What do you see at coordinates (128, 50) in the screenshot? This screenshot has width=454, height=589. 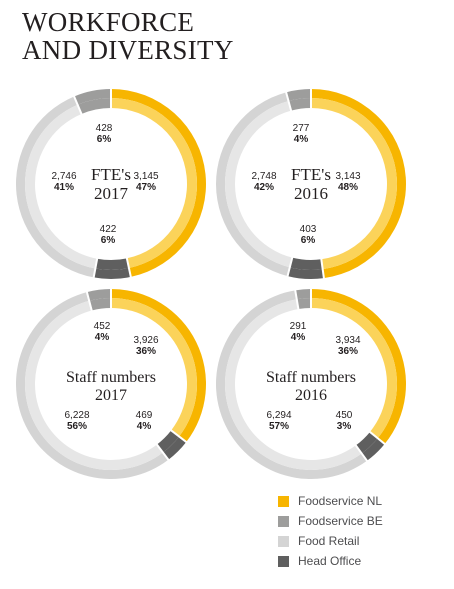 I see `title-line-2: AND DIVERSITY` at bounding box center [128, 50].